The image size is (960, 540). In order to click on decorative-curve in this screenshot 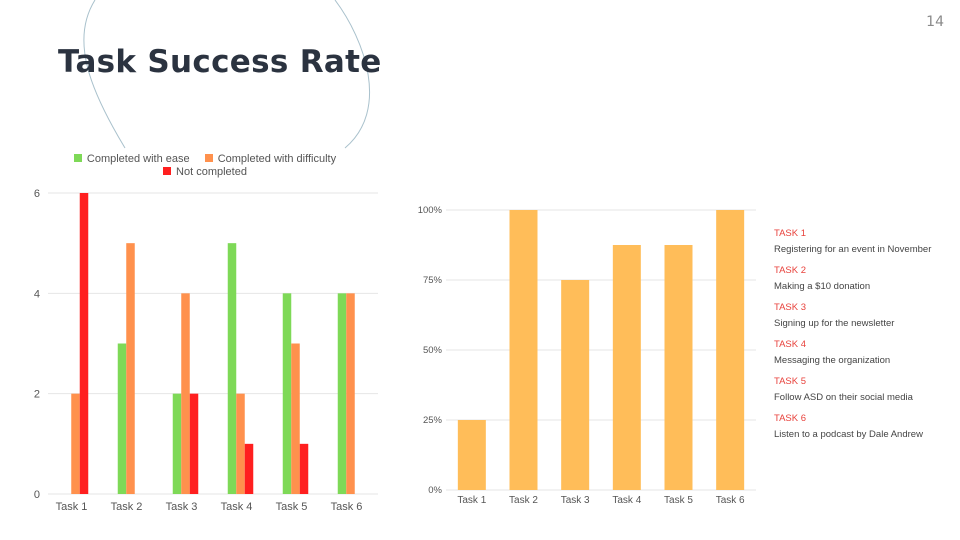, I will do `click(226, 74)`.